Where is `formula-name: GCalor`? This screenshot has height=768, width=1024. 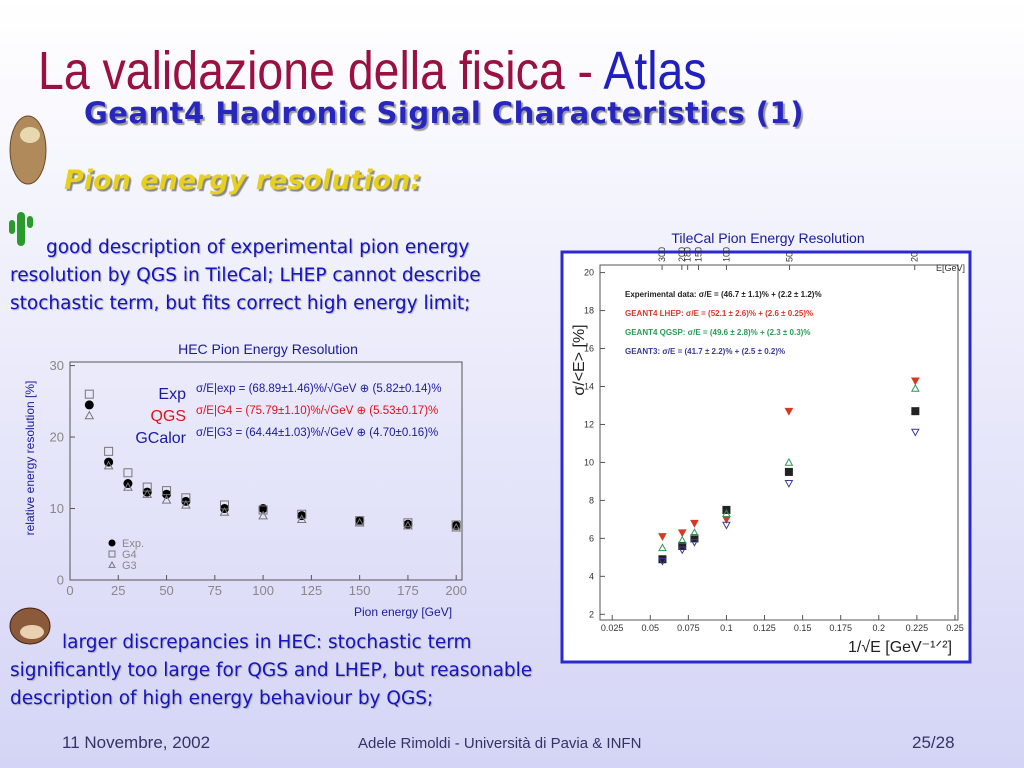 formula-name: GCalor is located at coordinates (160, 438).